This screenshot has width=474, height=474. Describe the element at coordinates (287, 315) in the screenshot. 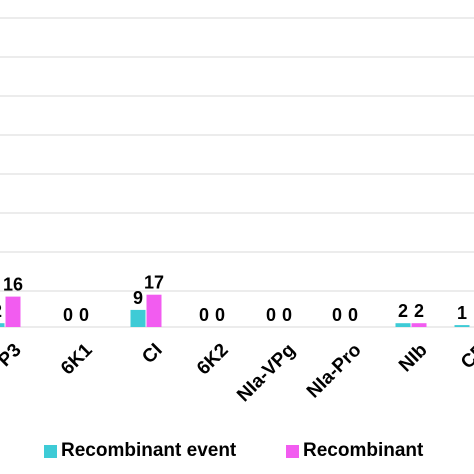

I see `data-label-recombinant-nia-vpg: 0` at that location.